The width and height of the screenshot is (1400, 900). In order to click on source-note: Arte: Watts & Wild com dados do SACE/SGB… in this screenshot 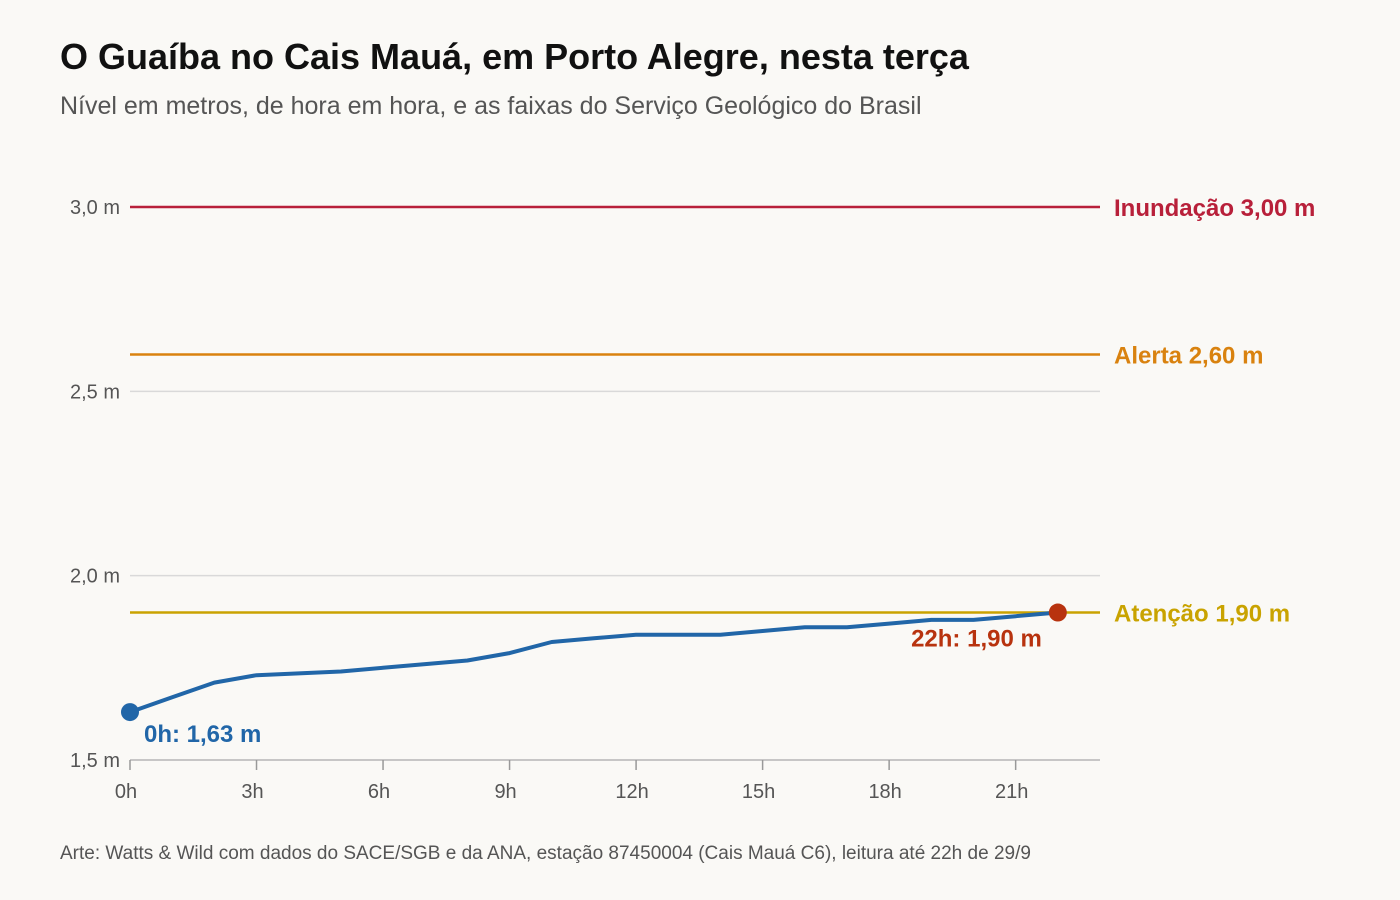, I will do `click(545, 853)`.